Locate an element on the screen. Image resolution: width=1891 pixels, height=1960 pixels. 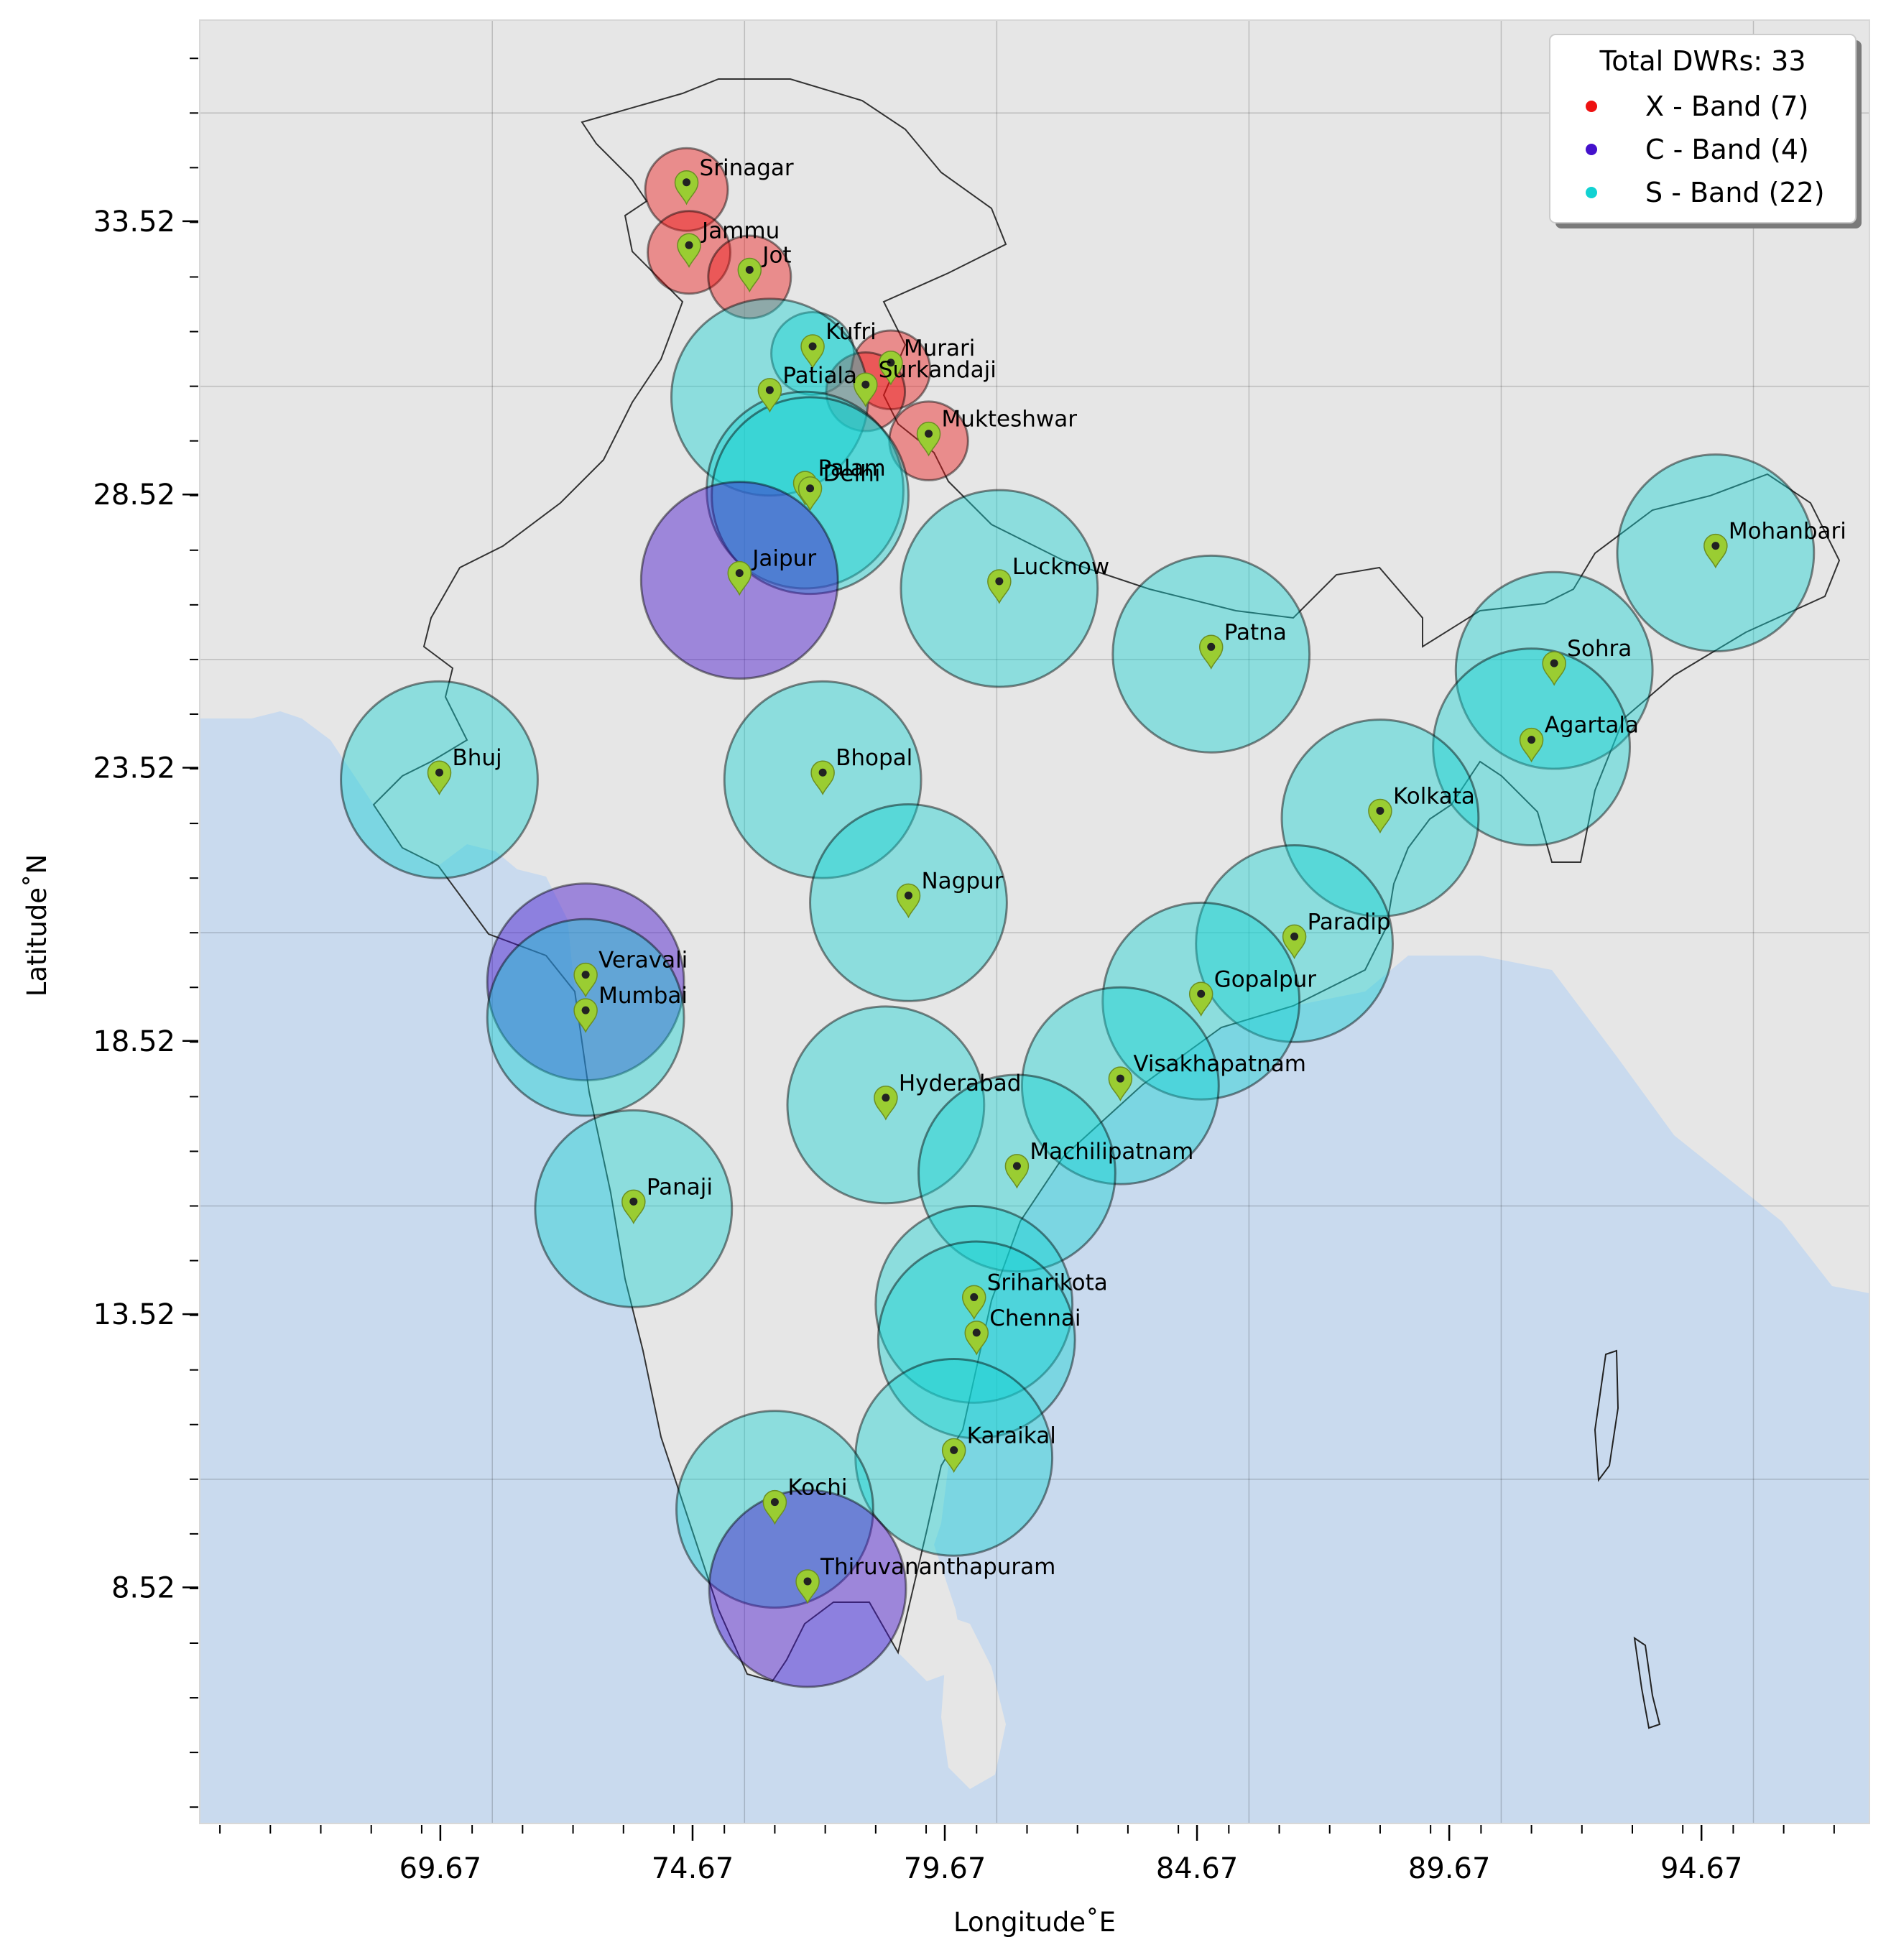
station-jammu: Jammu is located at coordinates (728, 243).